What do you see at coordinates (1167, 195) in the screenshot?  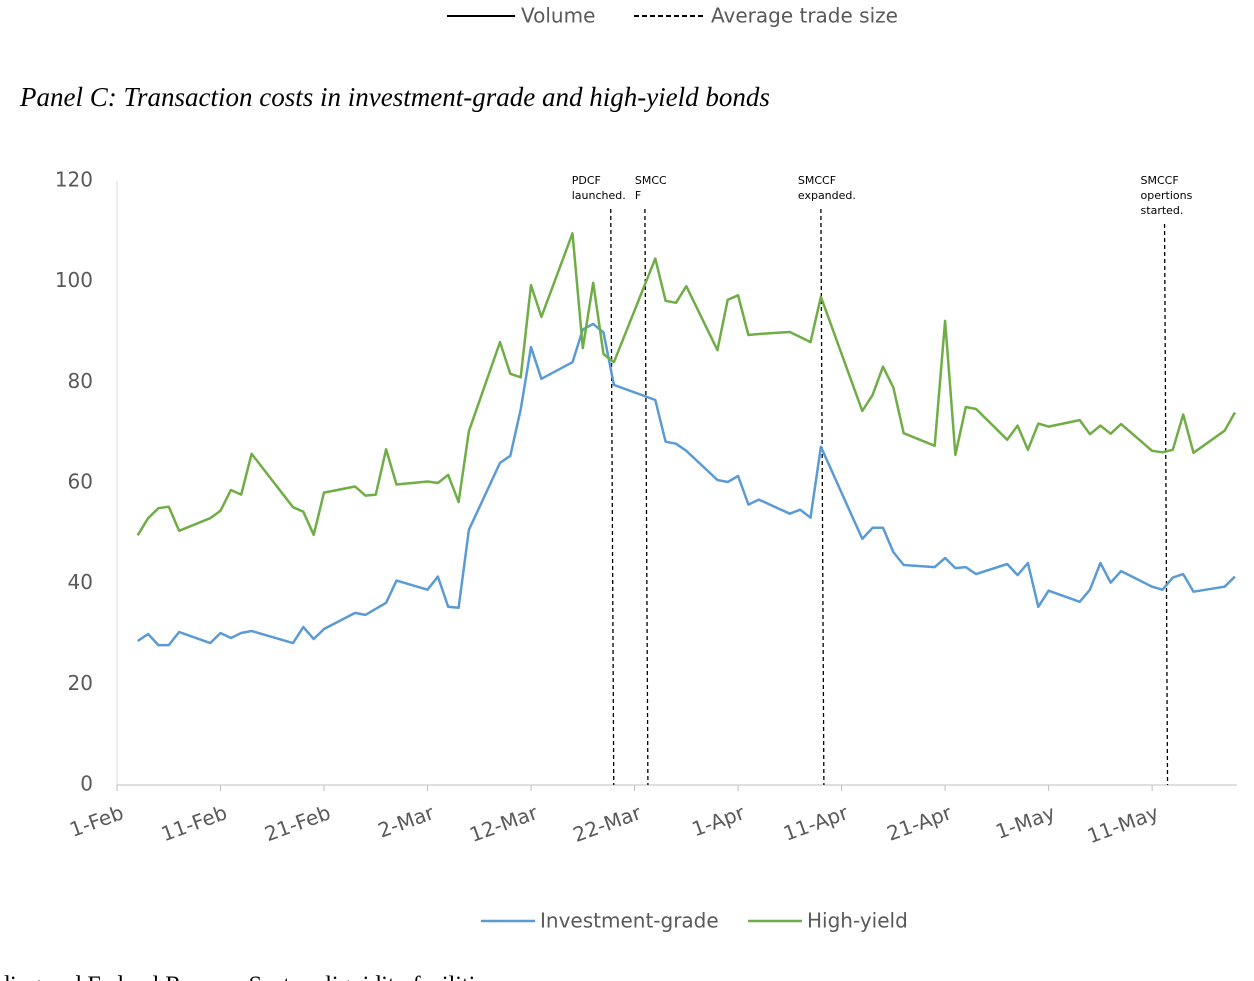 I see `event-label: opertions` at bounding box center [1167, 195].